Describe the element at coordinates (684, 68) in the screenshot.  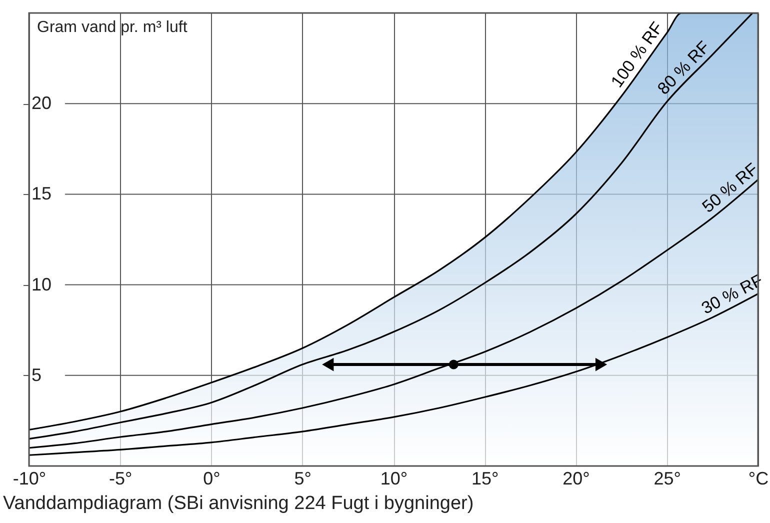
I see `text: 80 % RF` at that location.